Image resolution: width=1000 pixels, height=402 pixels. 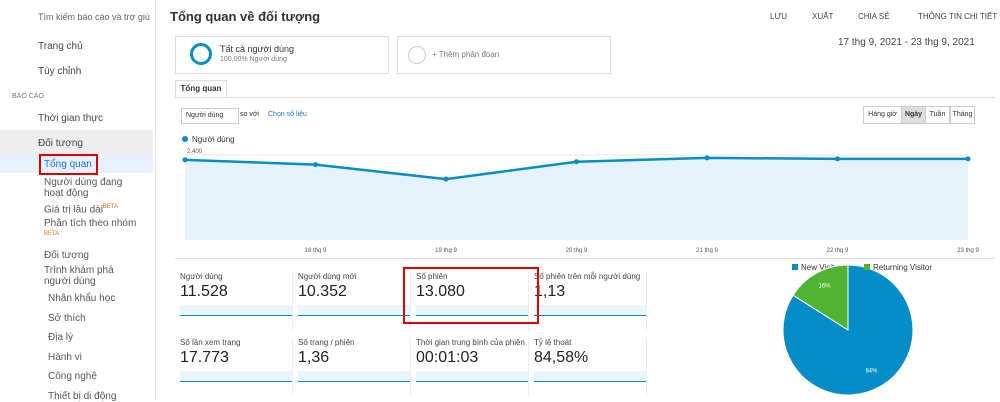 I want to click on nav-sub: Người dùng đang hoạt động, so click(x=83, y=188).